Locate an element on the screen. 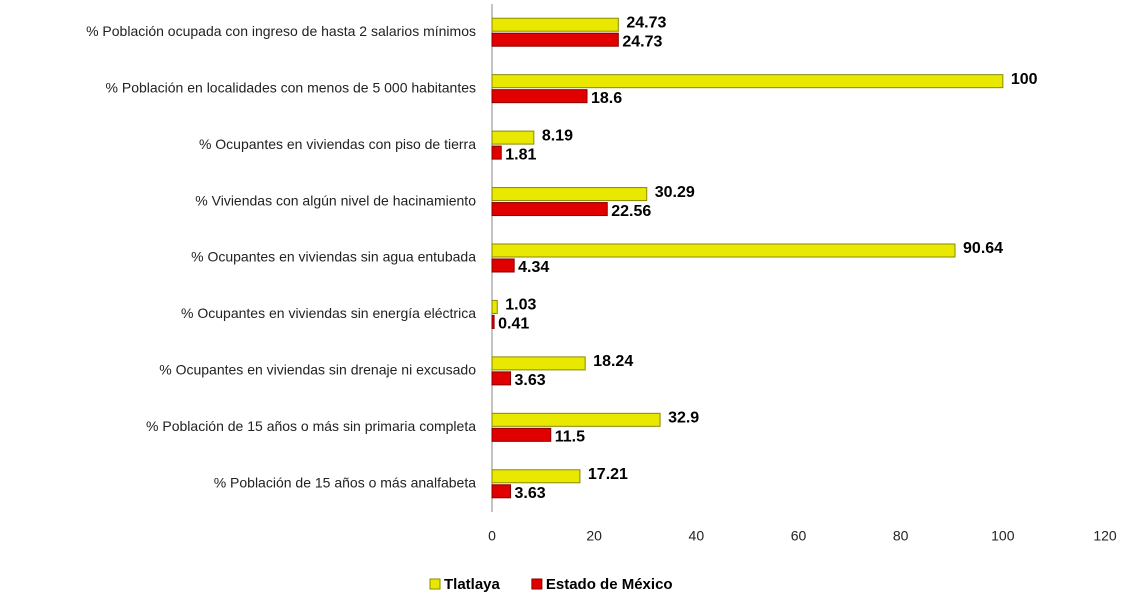  category-label: % Población de 15 años o más analfabeta is located at coordinates (345, 482).